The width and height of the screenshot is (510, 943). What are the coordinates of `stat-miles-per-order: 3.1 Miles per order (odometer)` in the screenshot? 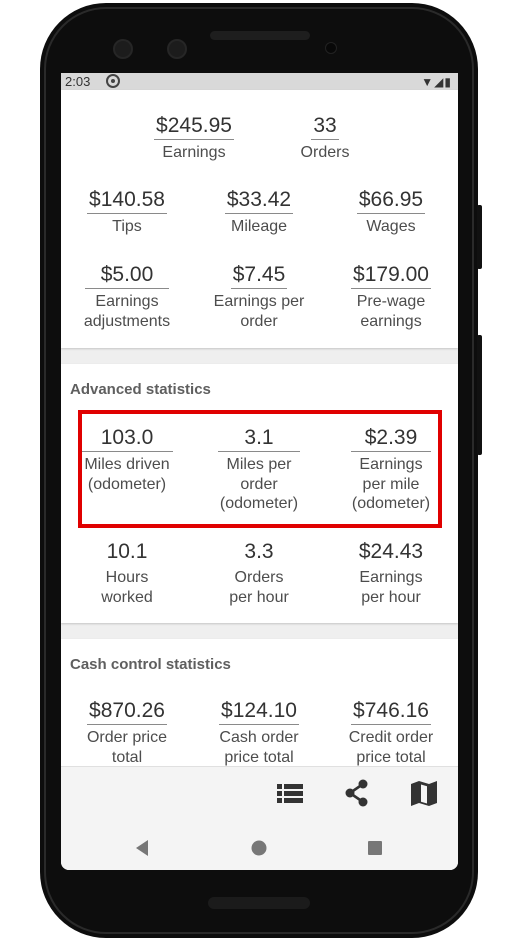 It's located at (259, 470).